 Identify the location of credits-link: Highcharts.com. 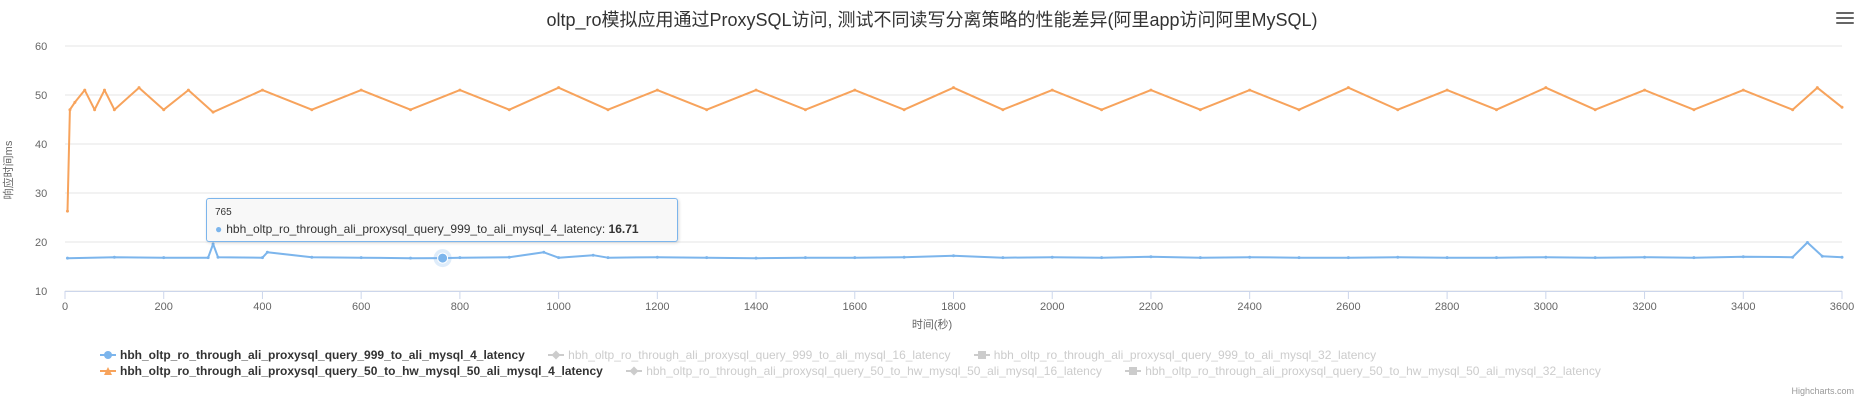
(1822, 391).